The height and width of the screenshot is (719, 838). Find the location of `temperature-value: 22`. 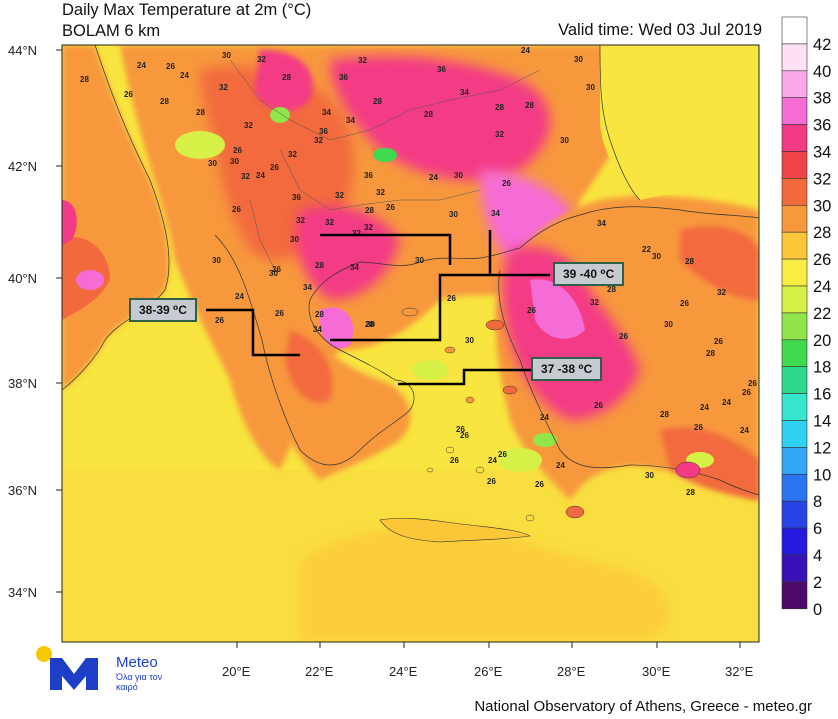

temperature-value: 22 is located at coordinates (646, 249).